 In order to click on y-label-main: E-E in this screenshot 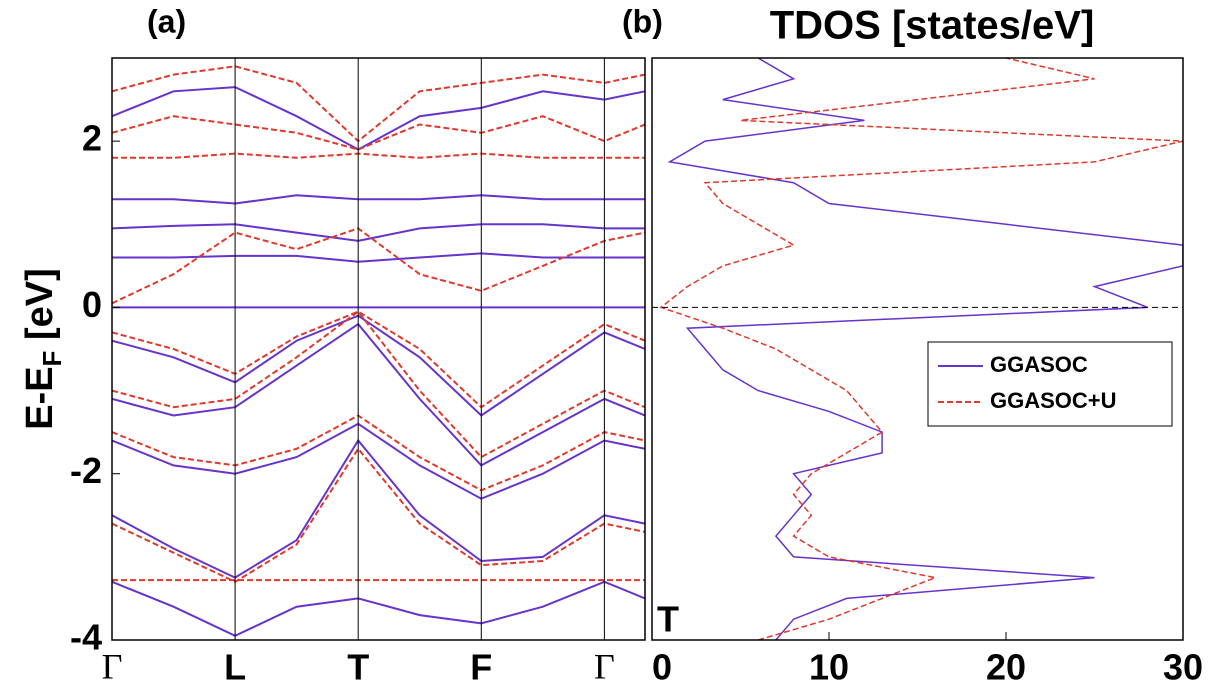, I will do `click(40, 397)`.